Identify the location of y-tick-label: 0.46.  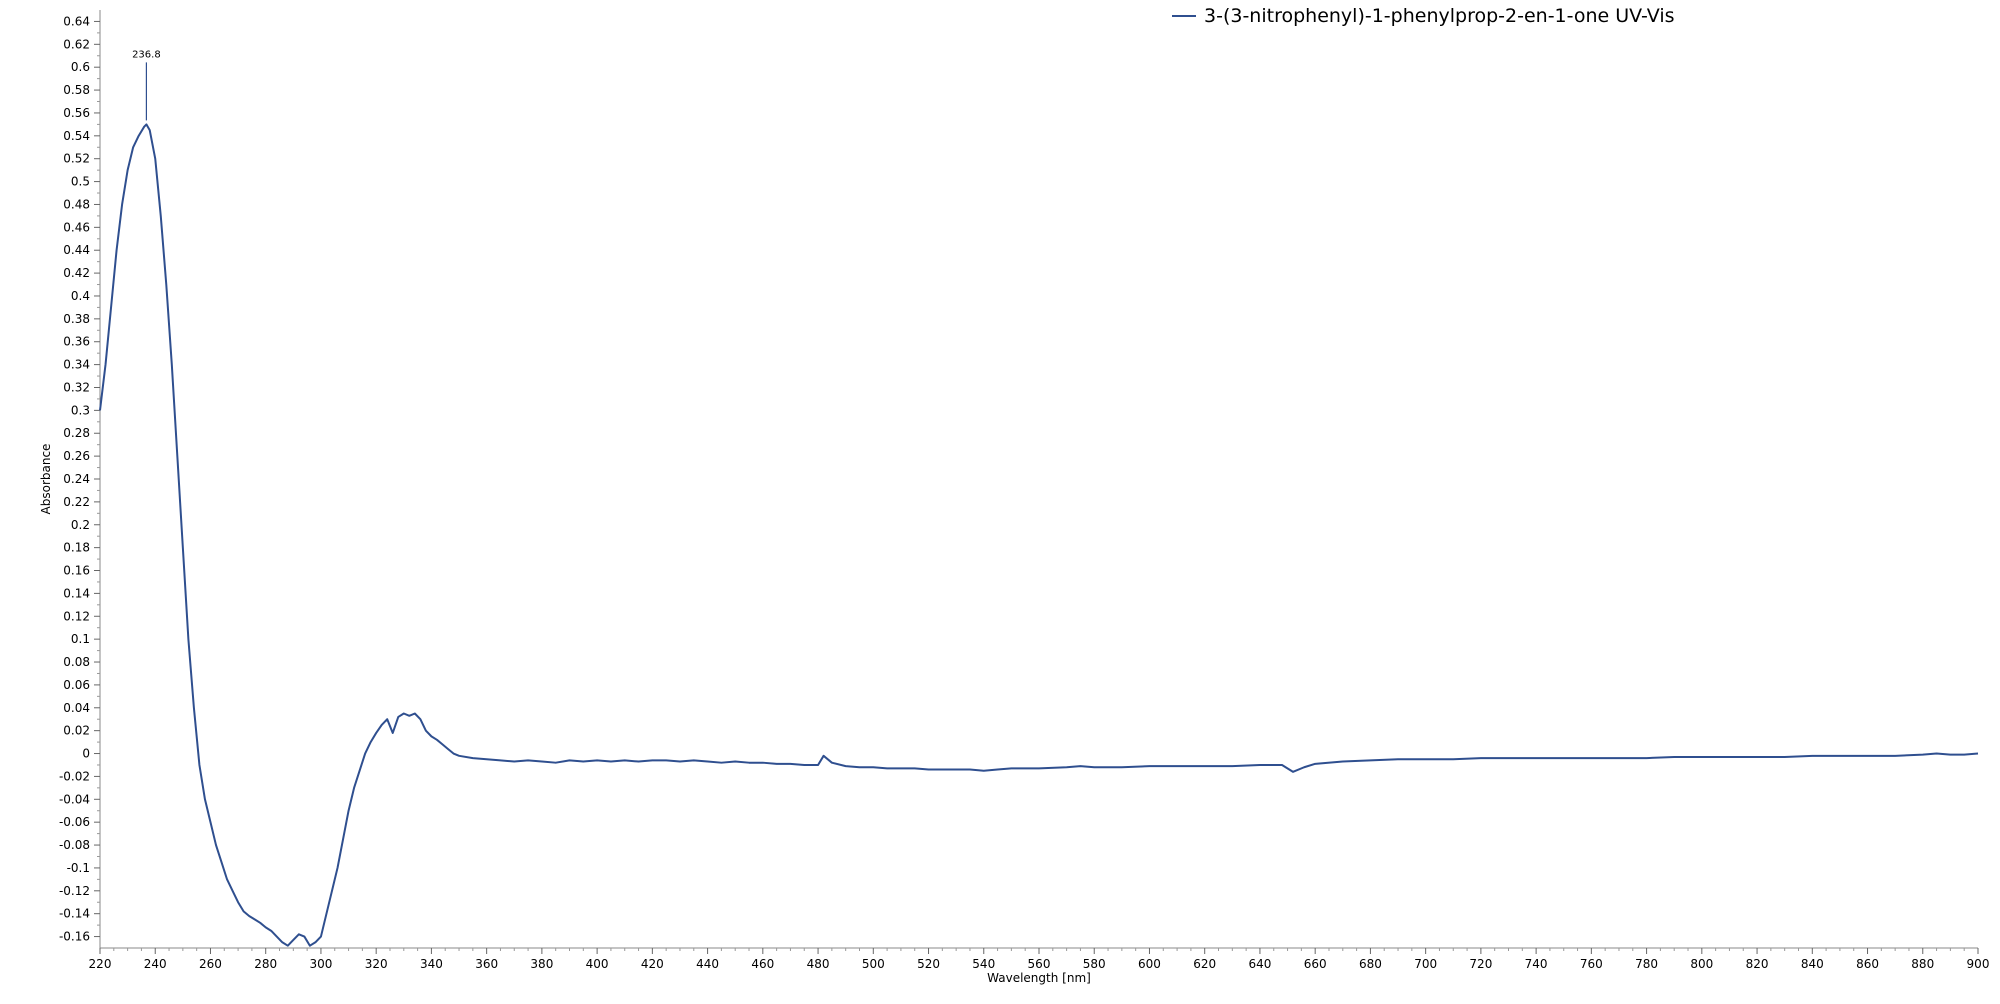
(76, 227).